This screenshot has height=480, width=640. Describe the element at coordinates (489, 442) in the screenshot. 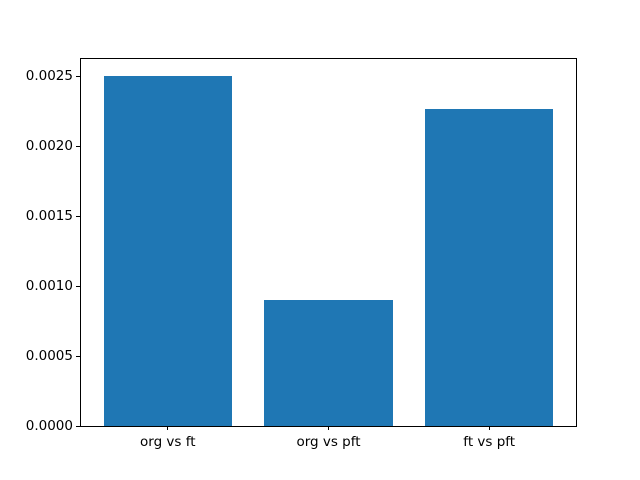

I see `x-tick-label: ft vs pft` at that location.